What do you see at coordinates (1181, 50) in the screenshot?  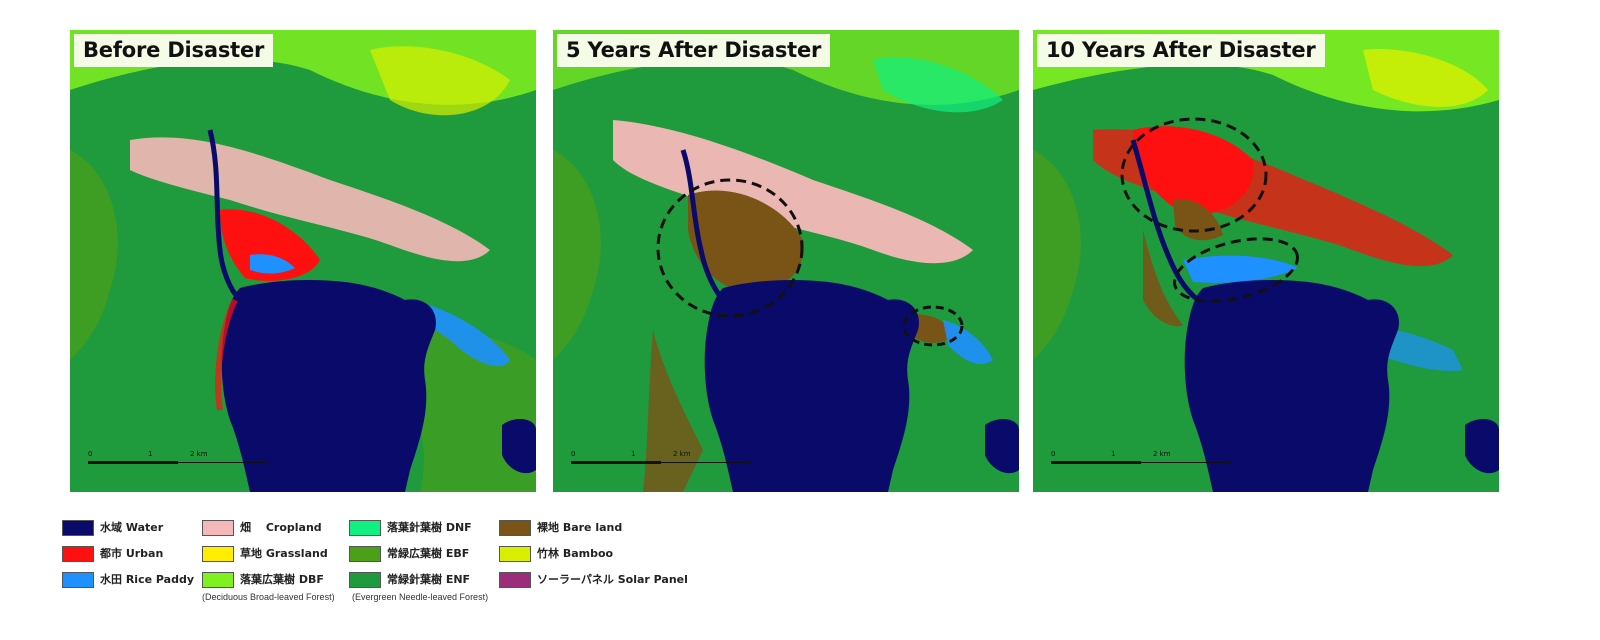 I see `panel-title: 10 Years After Disaster` at bounding box center [1181, 50].